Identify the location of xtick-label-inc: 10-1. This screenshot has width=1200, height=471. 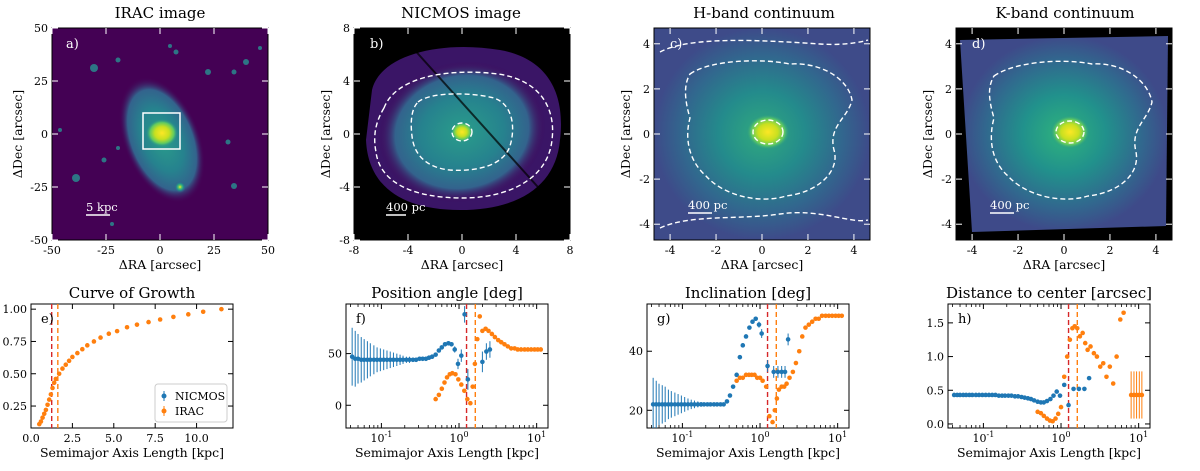
(682, 437).